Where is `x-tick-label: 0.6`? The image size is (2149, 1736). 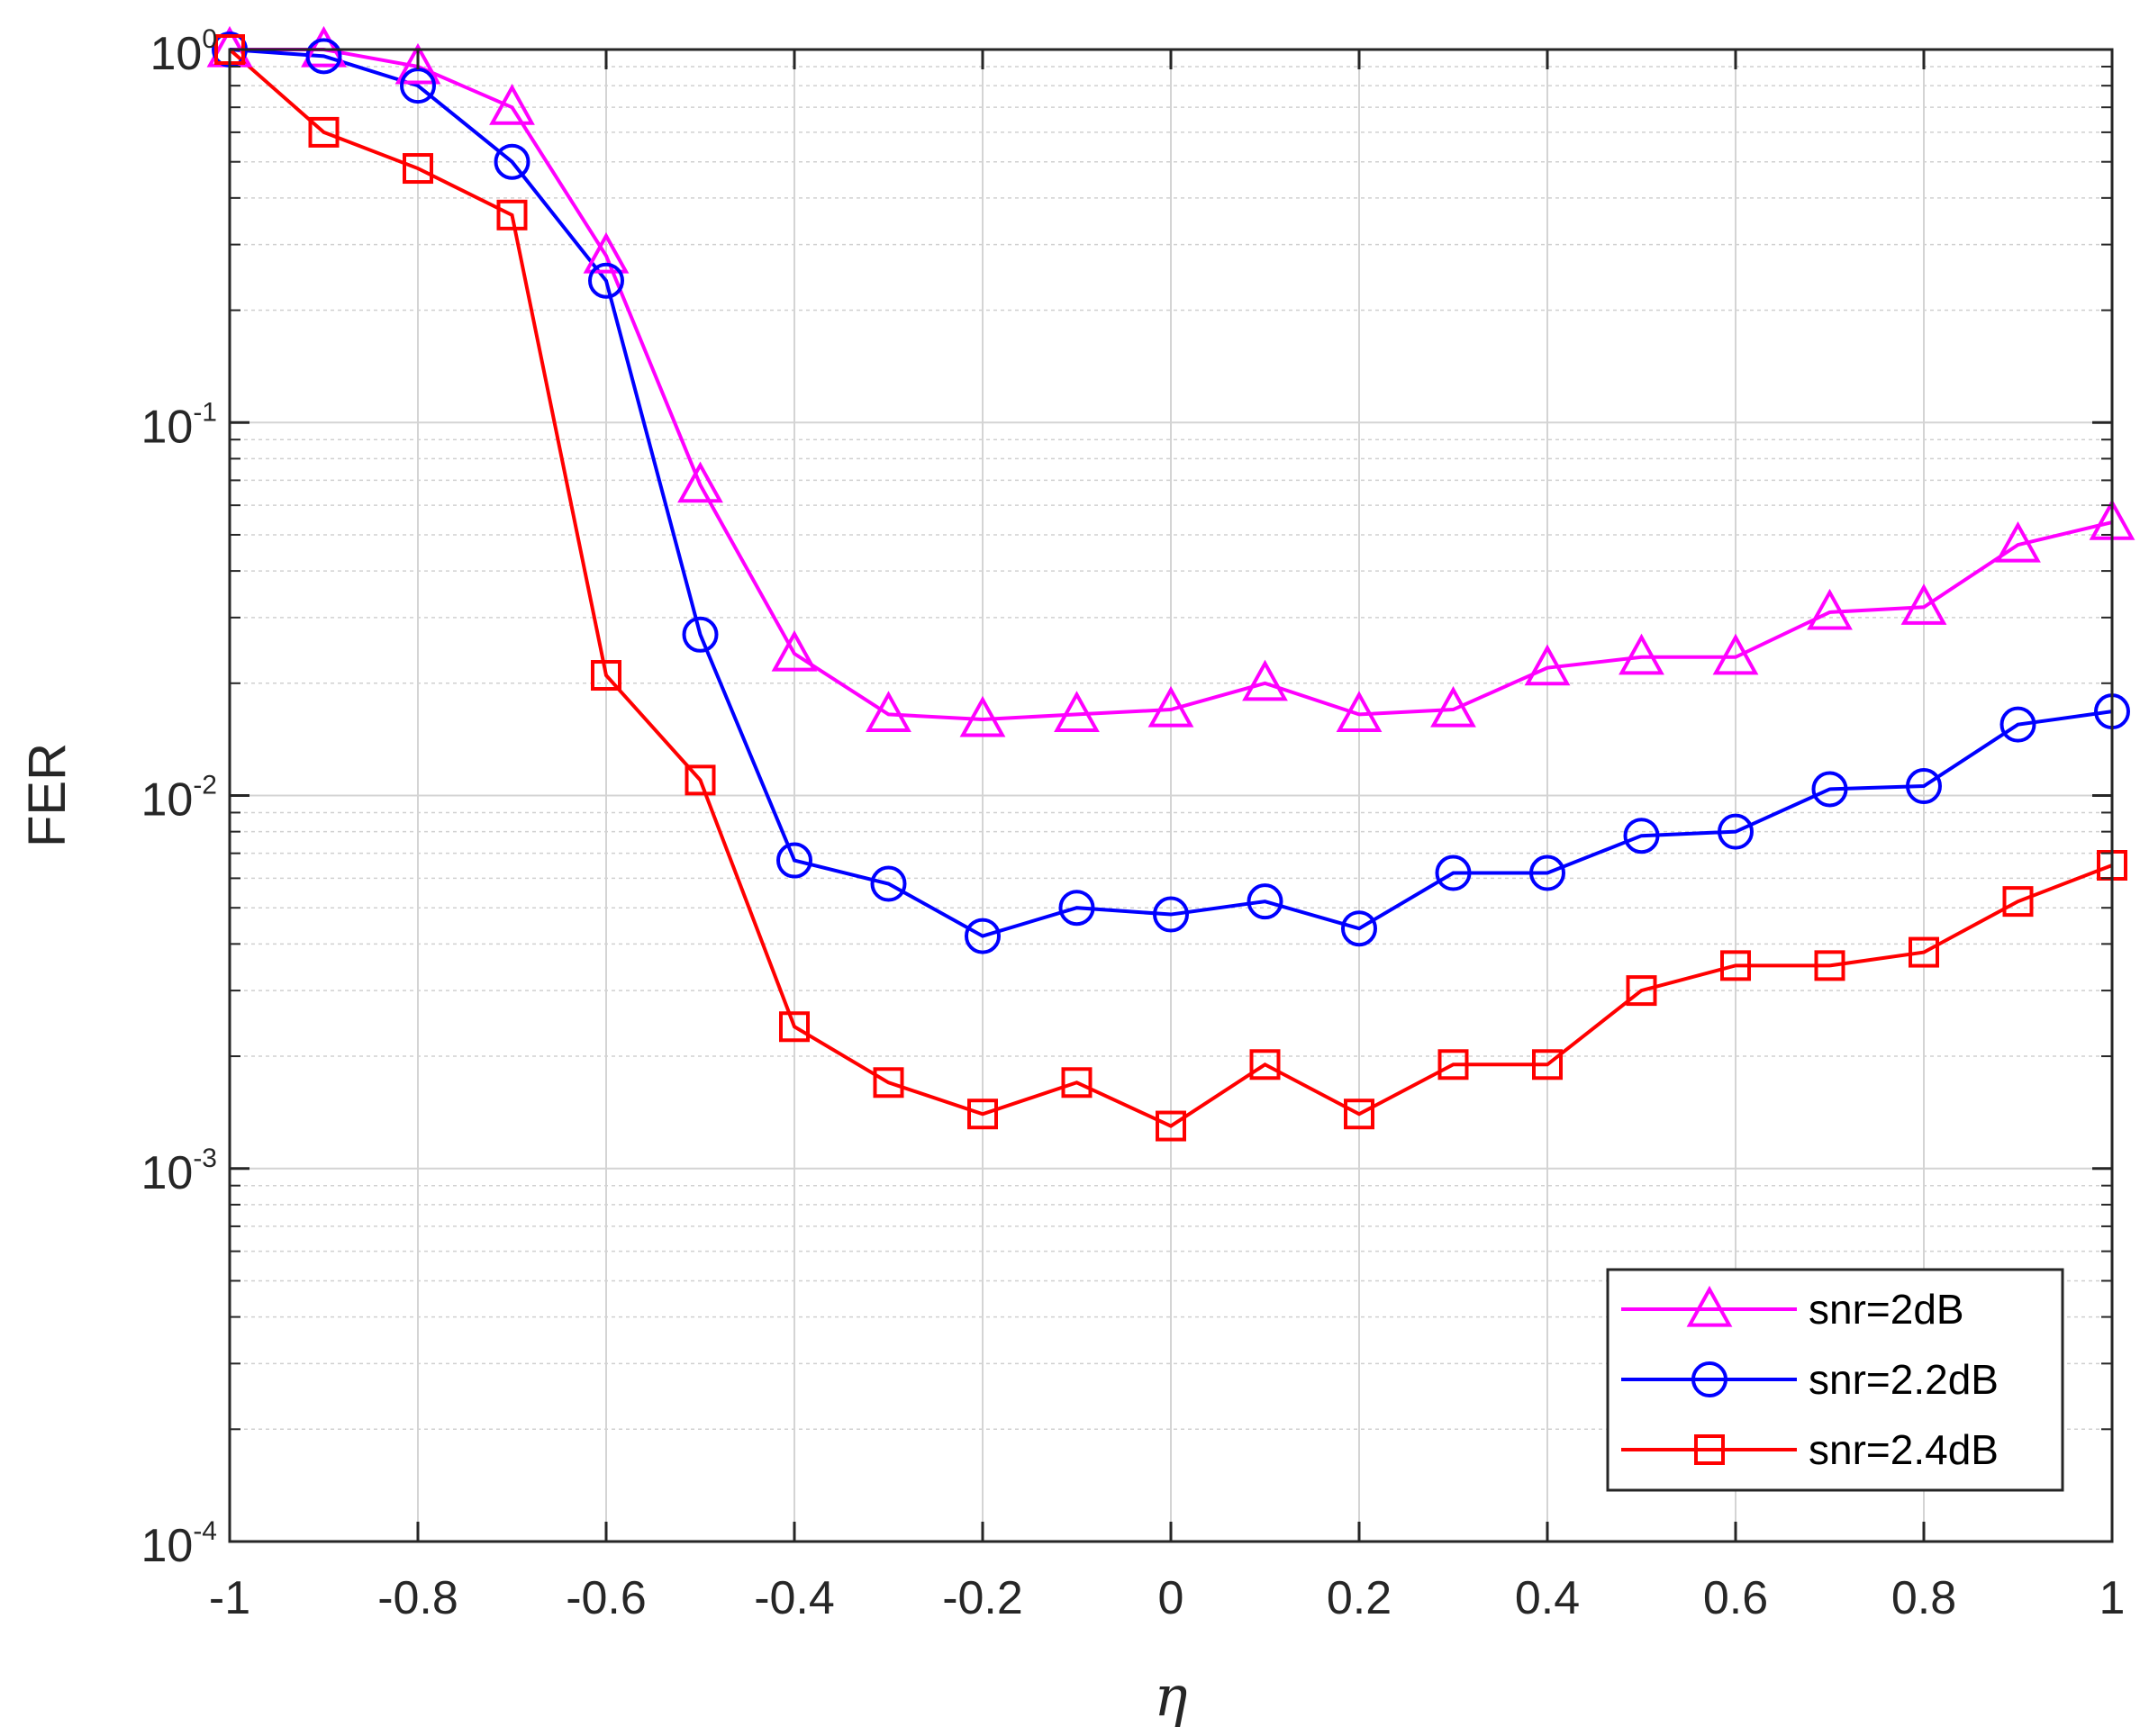 x-tick-label: 0.6 is located at coordinates (1735, 1598).